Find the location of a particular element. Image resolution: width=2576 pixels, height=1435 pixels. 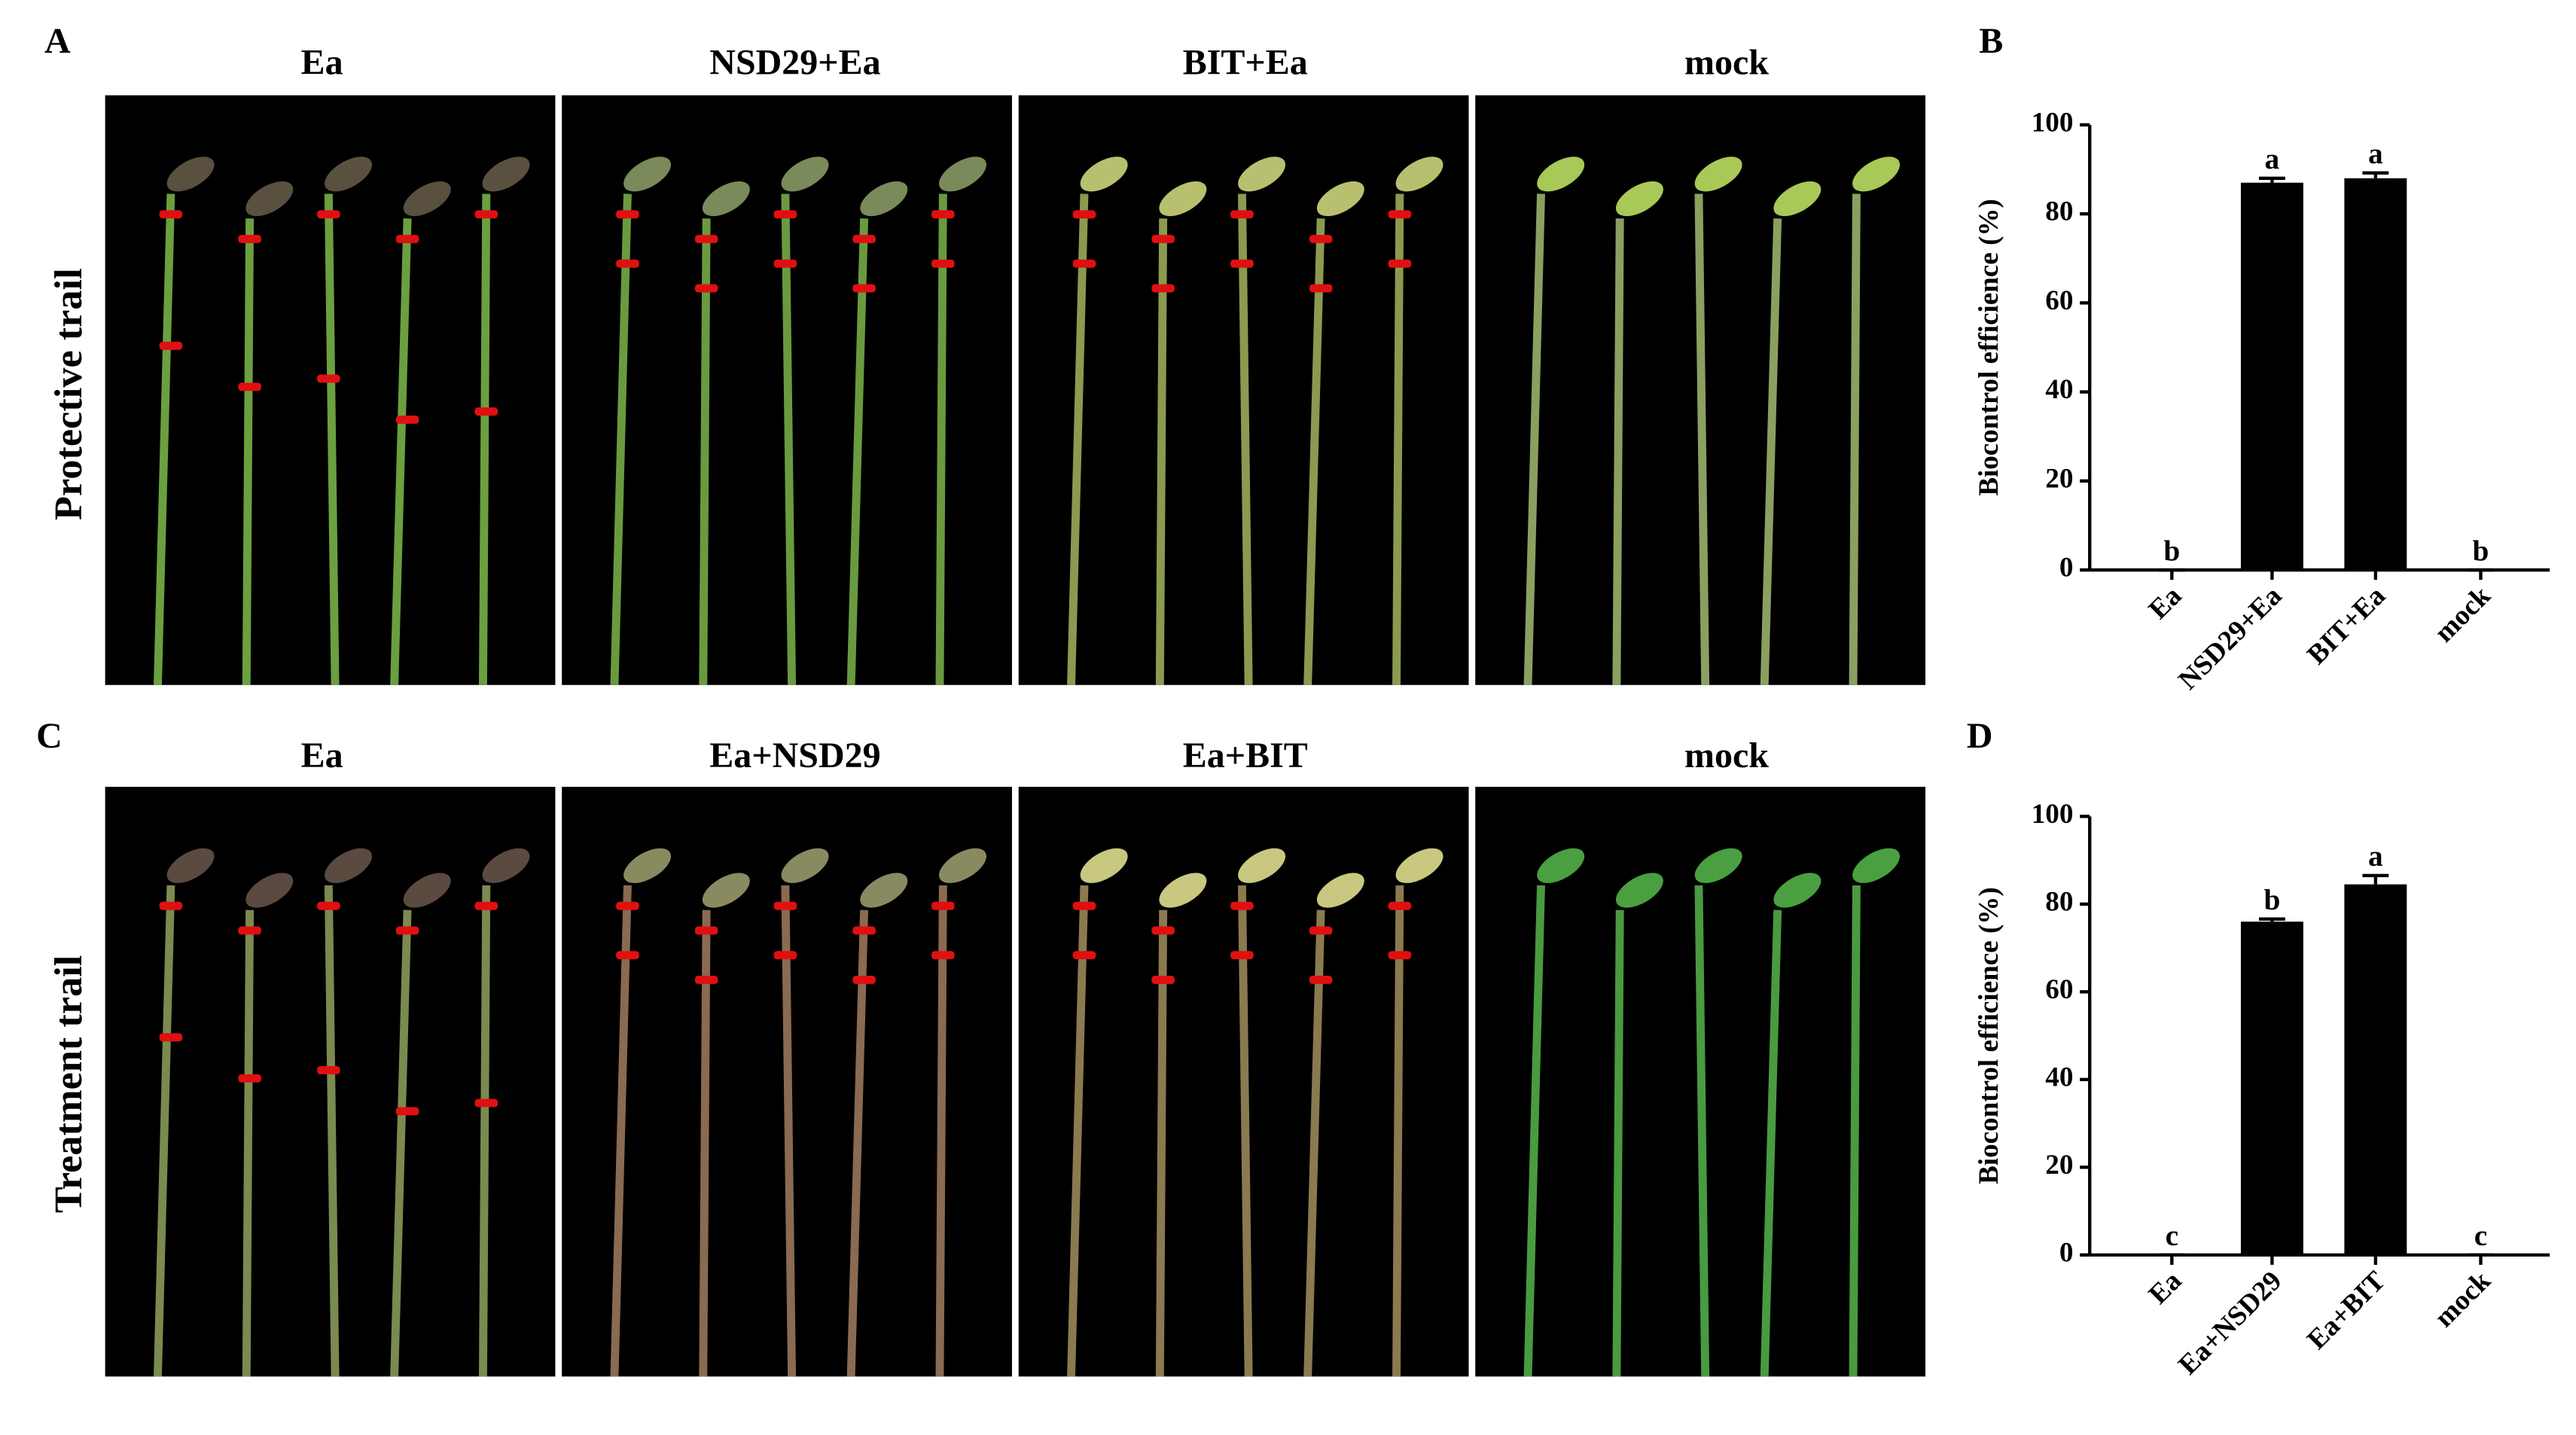

y-tick-label: 20 is located at coordinates (2059, 1166).